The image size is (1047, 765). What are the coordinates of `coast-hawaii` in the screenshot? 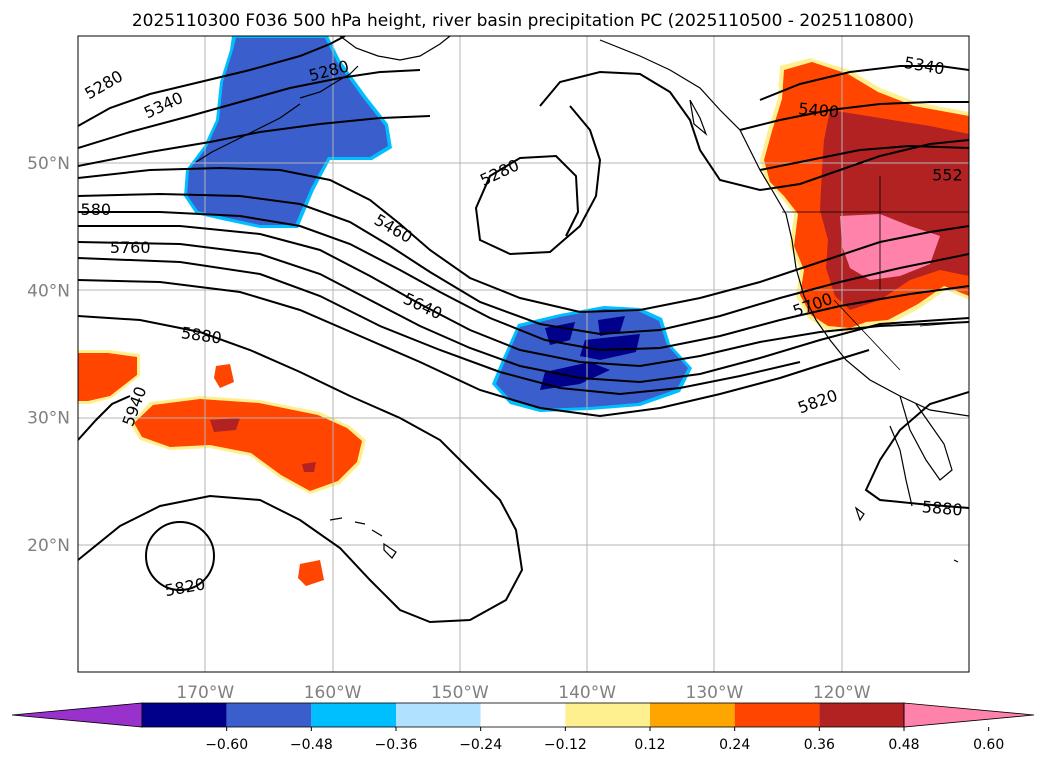 It's located at (363, 538).